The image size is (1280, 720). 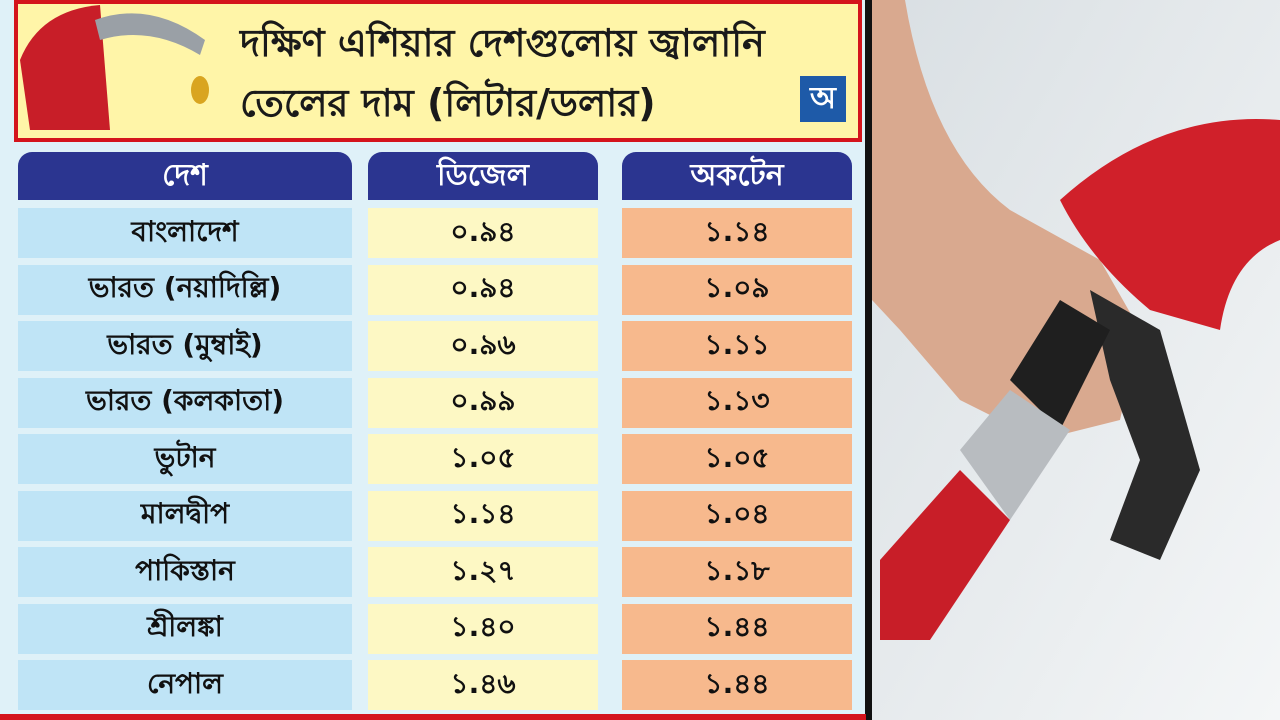 What do you see at coordinates (200, 90) in the screenshot?
I see `fuel-drop` at bounding box center [200, 90].